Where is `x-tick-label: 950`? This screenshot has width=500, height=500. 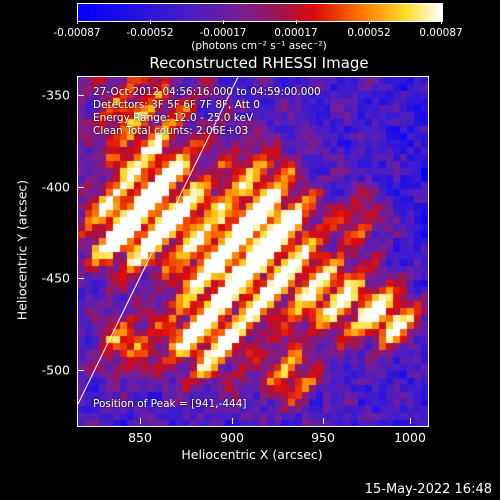
x-tick-label: 950 is located at coordinates (323, 437).